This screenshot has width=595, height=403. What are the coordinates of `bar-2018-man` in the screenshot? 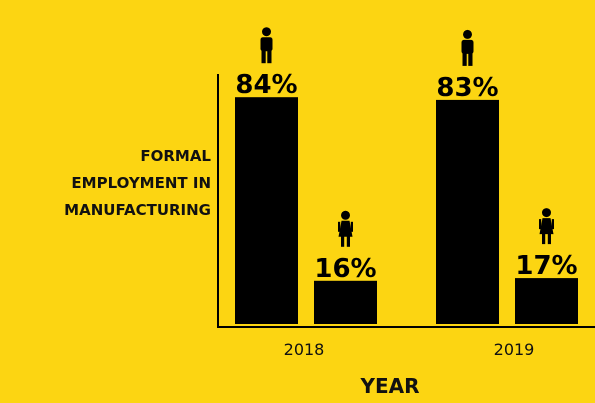 It's located at (266, 210).